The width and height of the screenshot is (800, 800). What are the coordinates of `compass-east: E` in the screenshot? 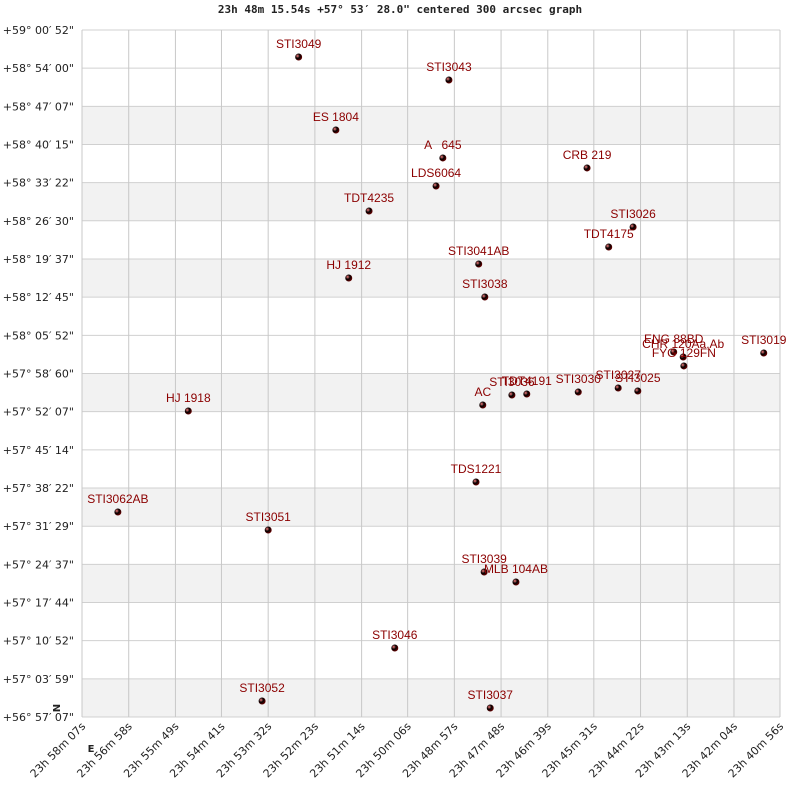 It's located at (91, 749).